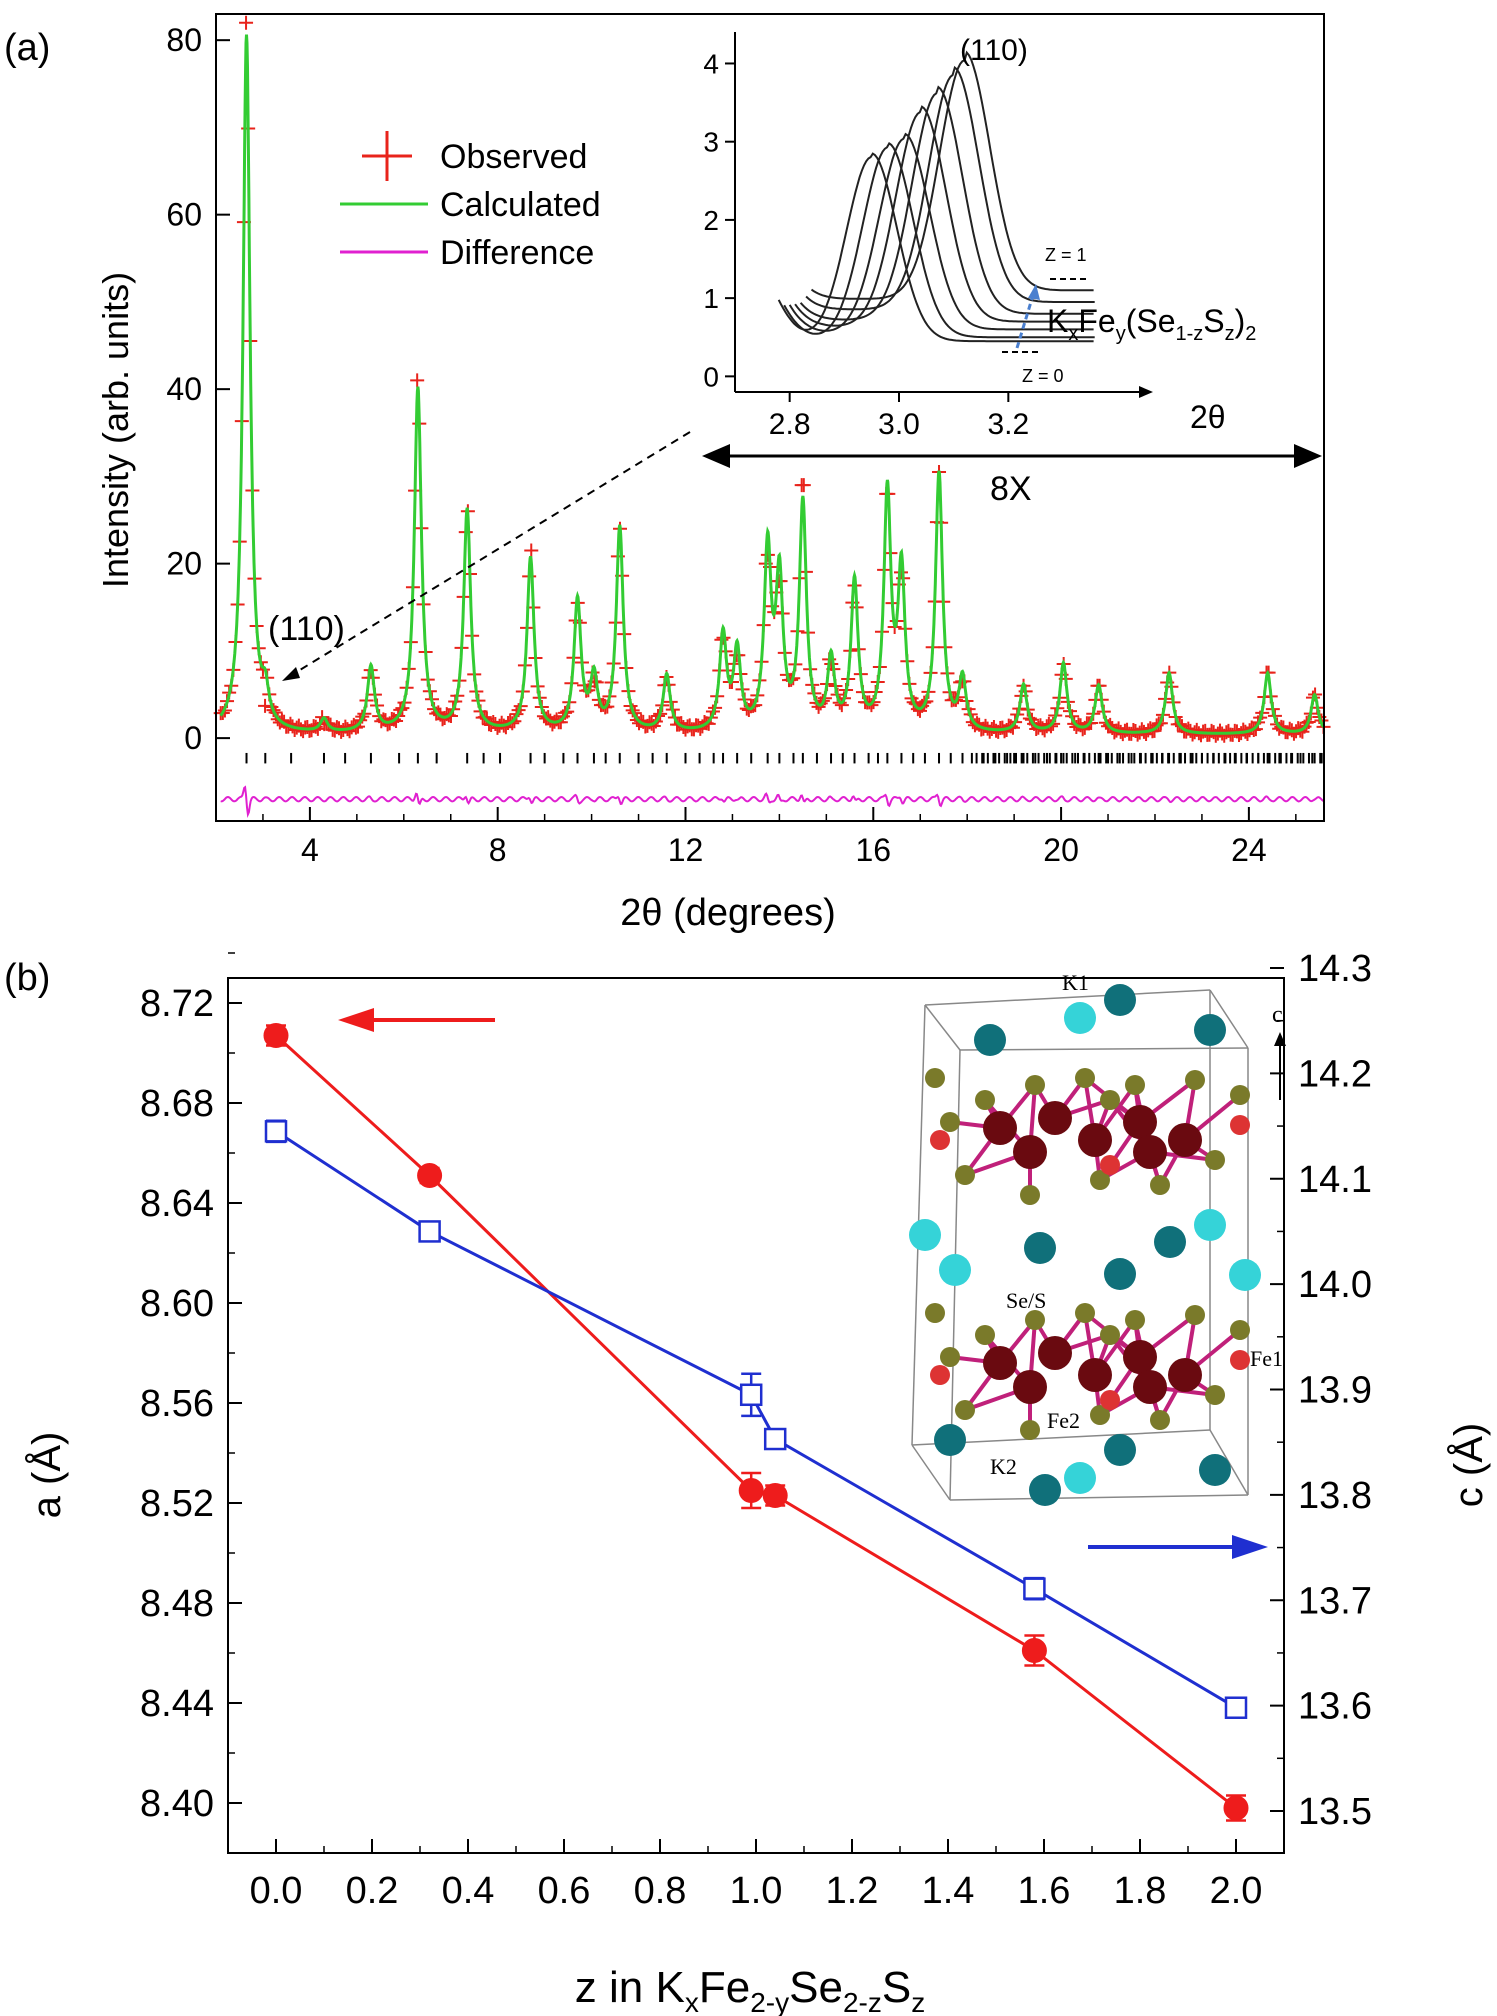  Describe the element at coordinates (184, 215) in the screenshot. I see `y-tick-label-a: 60` at that location.